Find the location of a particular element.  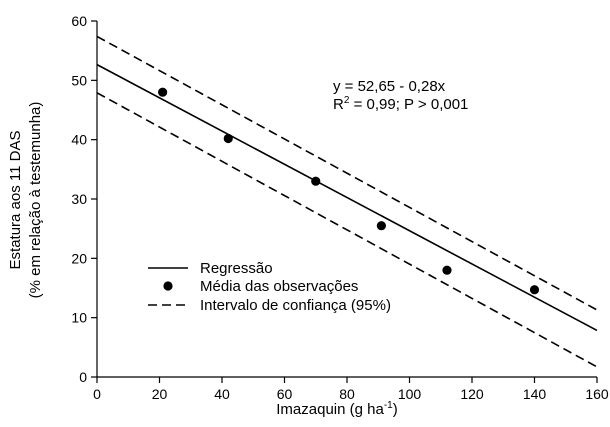

r2-annotation: R2 = 0,99; P > 0,001 is located at coordinates (400, 104).